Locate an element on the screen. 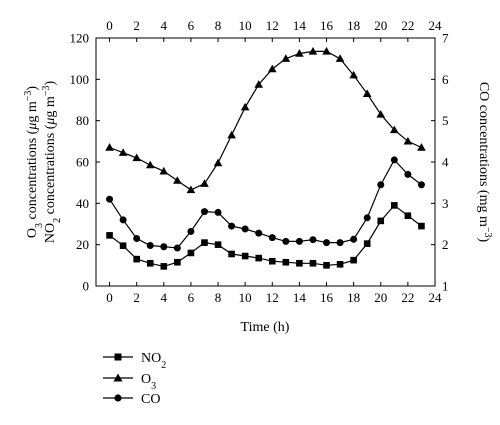 The height and width of the screenshot is (425, 500). y-right-tick-label: 6 is located at coordinates (445, 79).